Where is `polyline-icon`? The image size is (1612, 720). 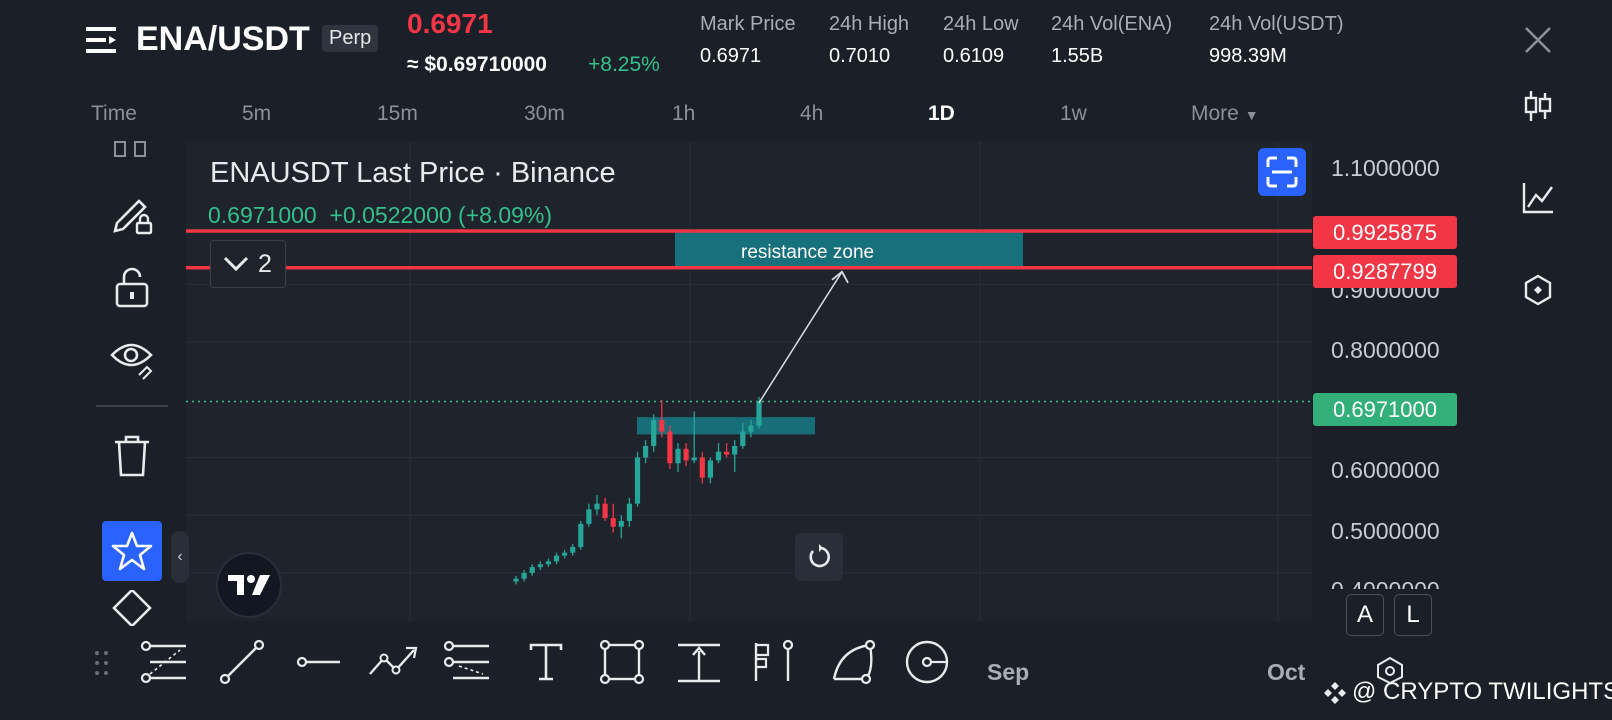
polyline-icon is located at coordinates (393, 660).